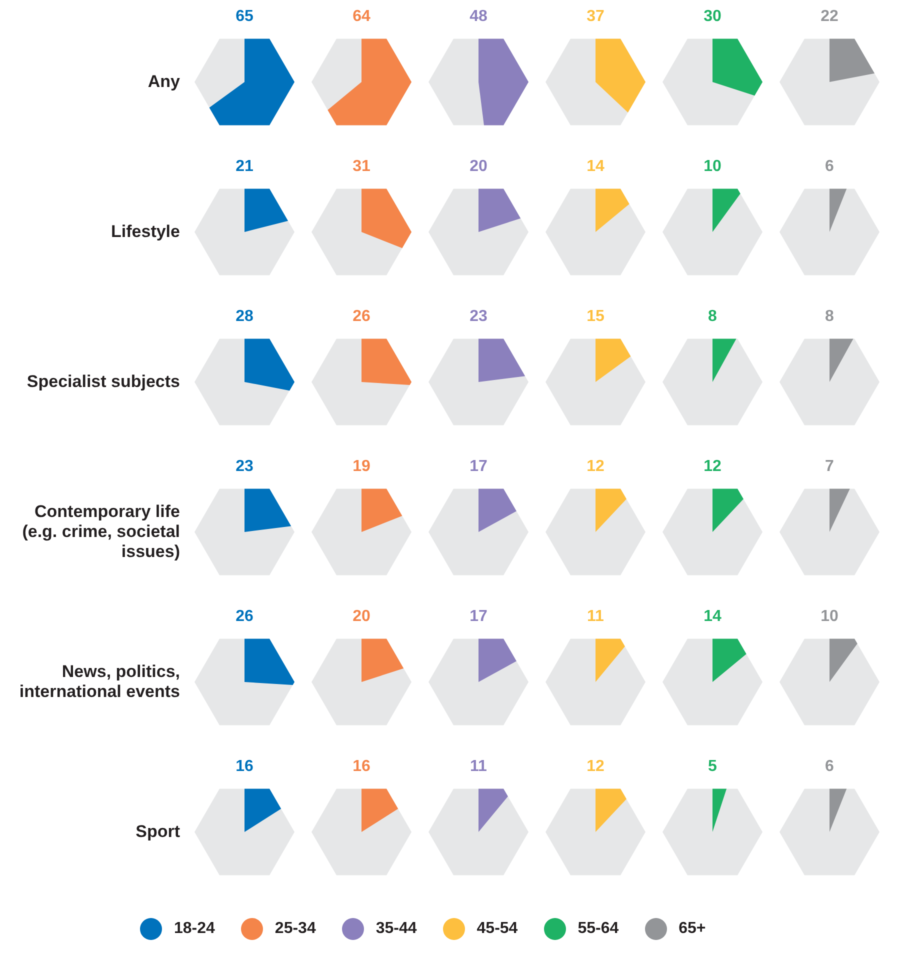 The width and height of the screenshot is (897, 980). What do you see at coordinates (245, 17) in the screenshot?
I see `data-label: 65` at bounding box center [245, 17].